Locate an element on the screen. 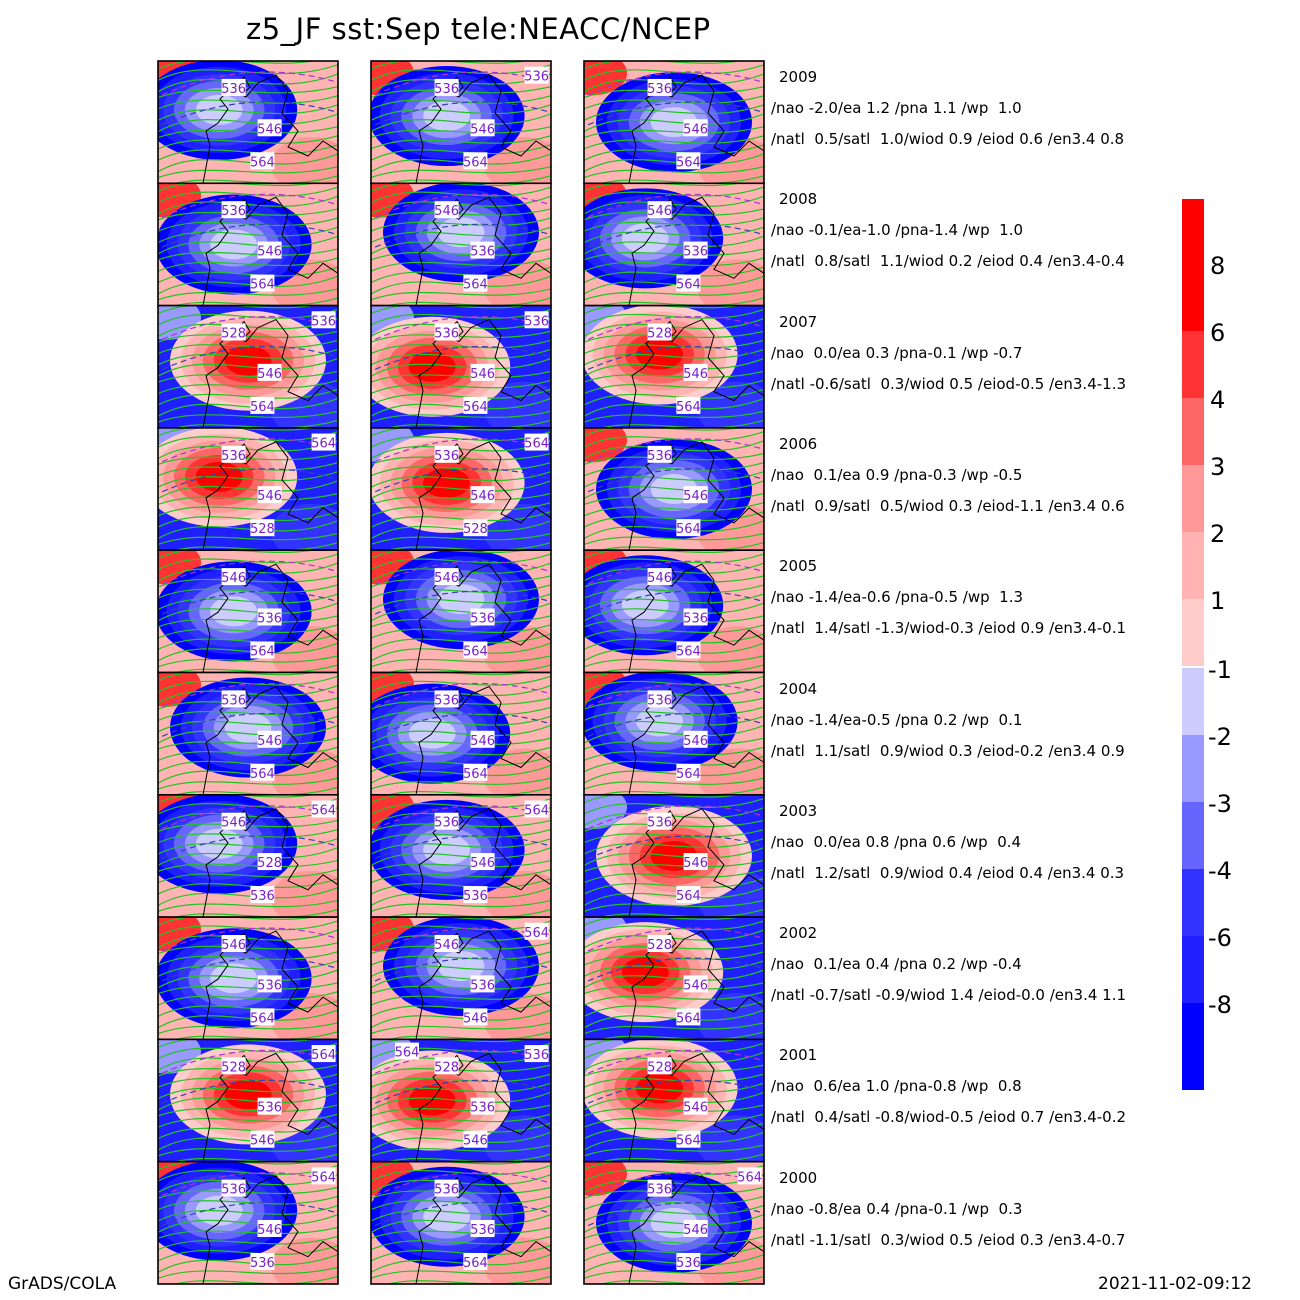 This screenshot has height=1300, width=1300. panel-frame is located at coordinates (461, 1222).